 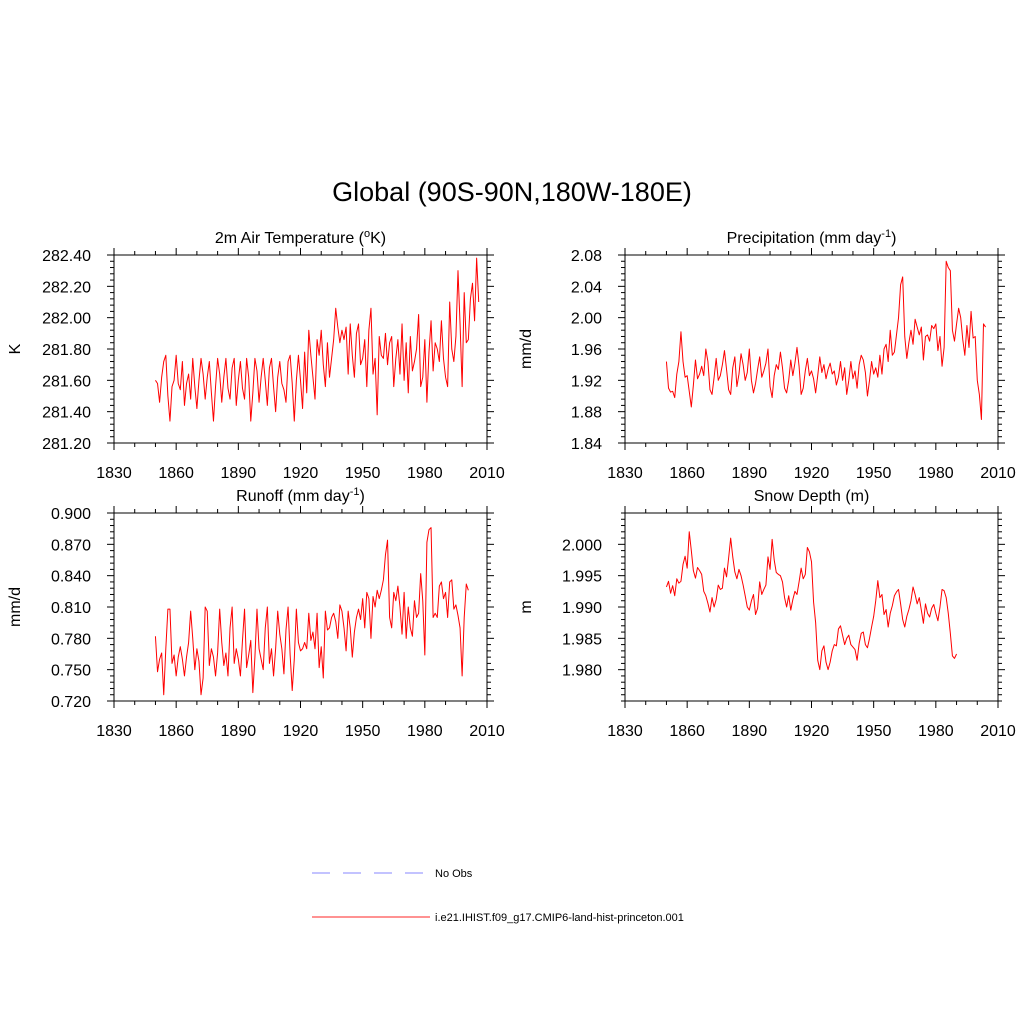 I want to click on y-tick-label: 2.00, so click(x=586, y=319).